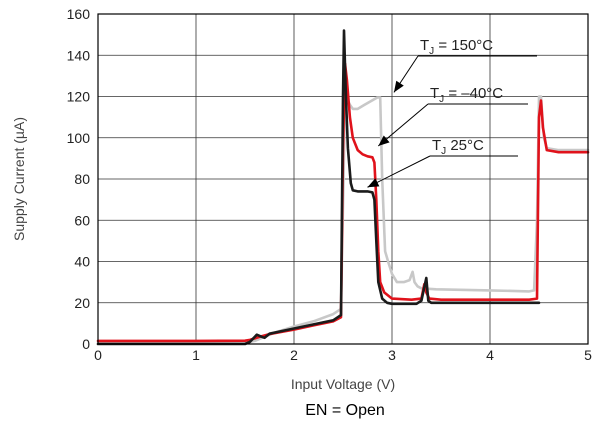 This screenshot has width=594, height=427. What do you see at coordinates (79, 55) in the screenshot?
I see `y-tick-label: 140` at bounding box center [79, 55].